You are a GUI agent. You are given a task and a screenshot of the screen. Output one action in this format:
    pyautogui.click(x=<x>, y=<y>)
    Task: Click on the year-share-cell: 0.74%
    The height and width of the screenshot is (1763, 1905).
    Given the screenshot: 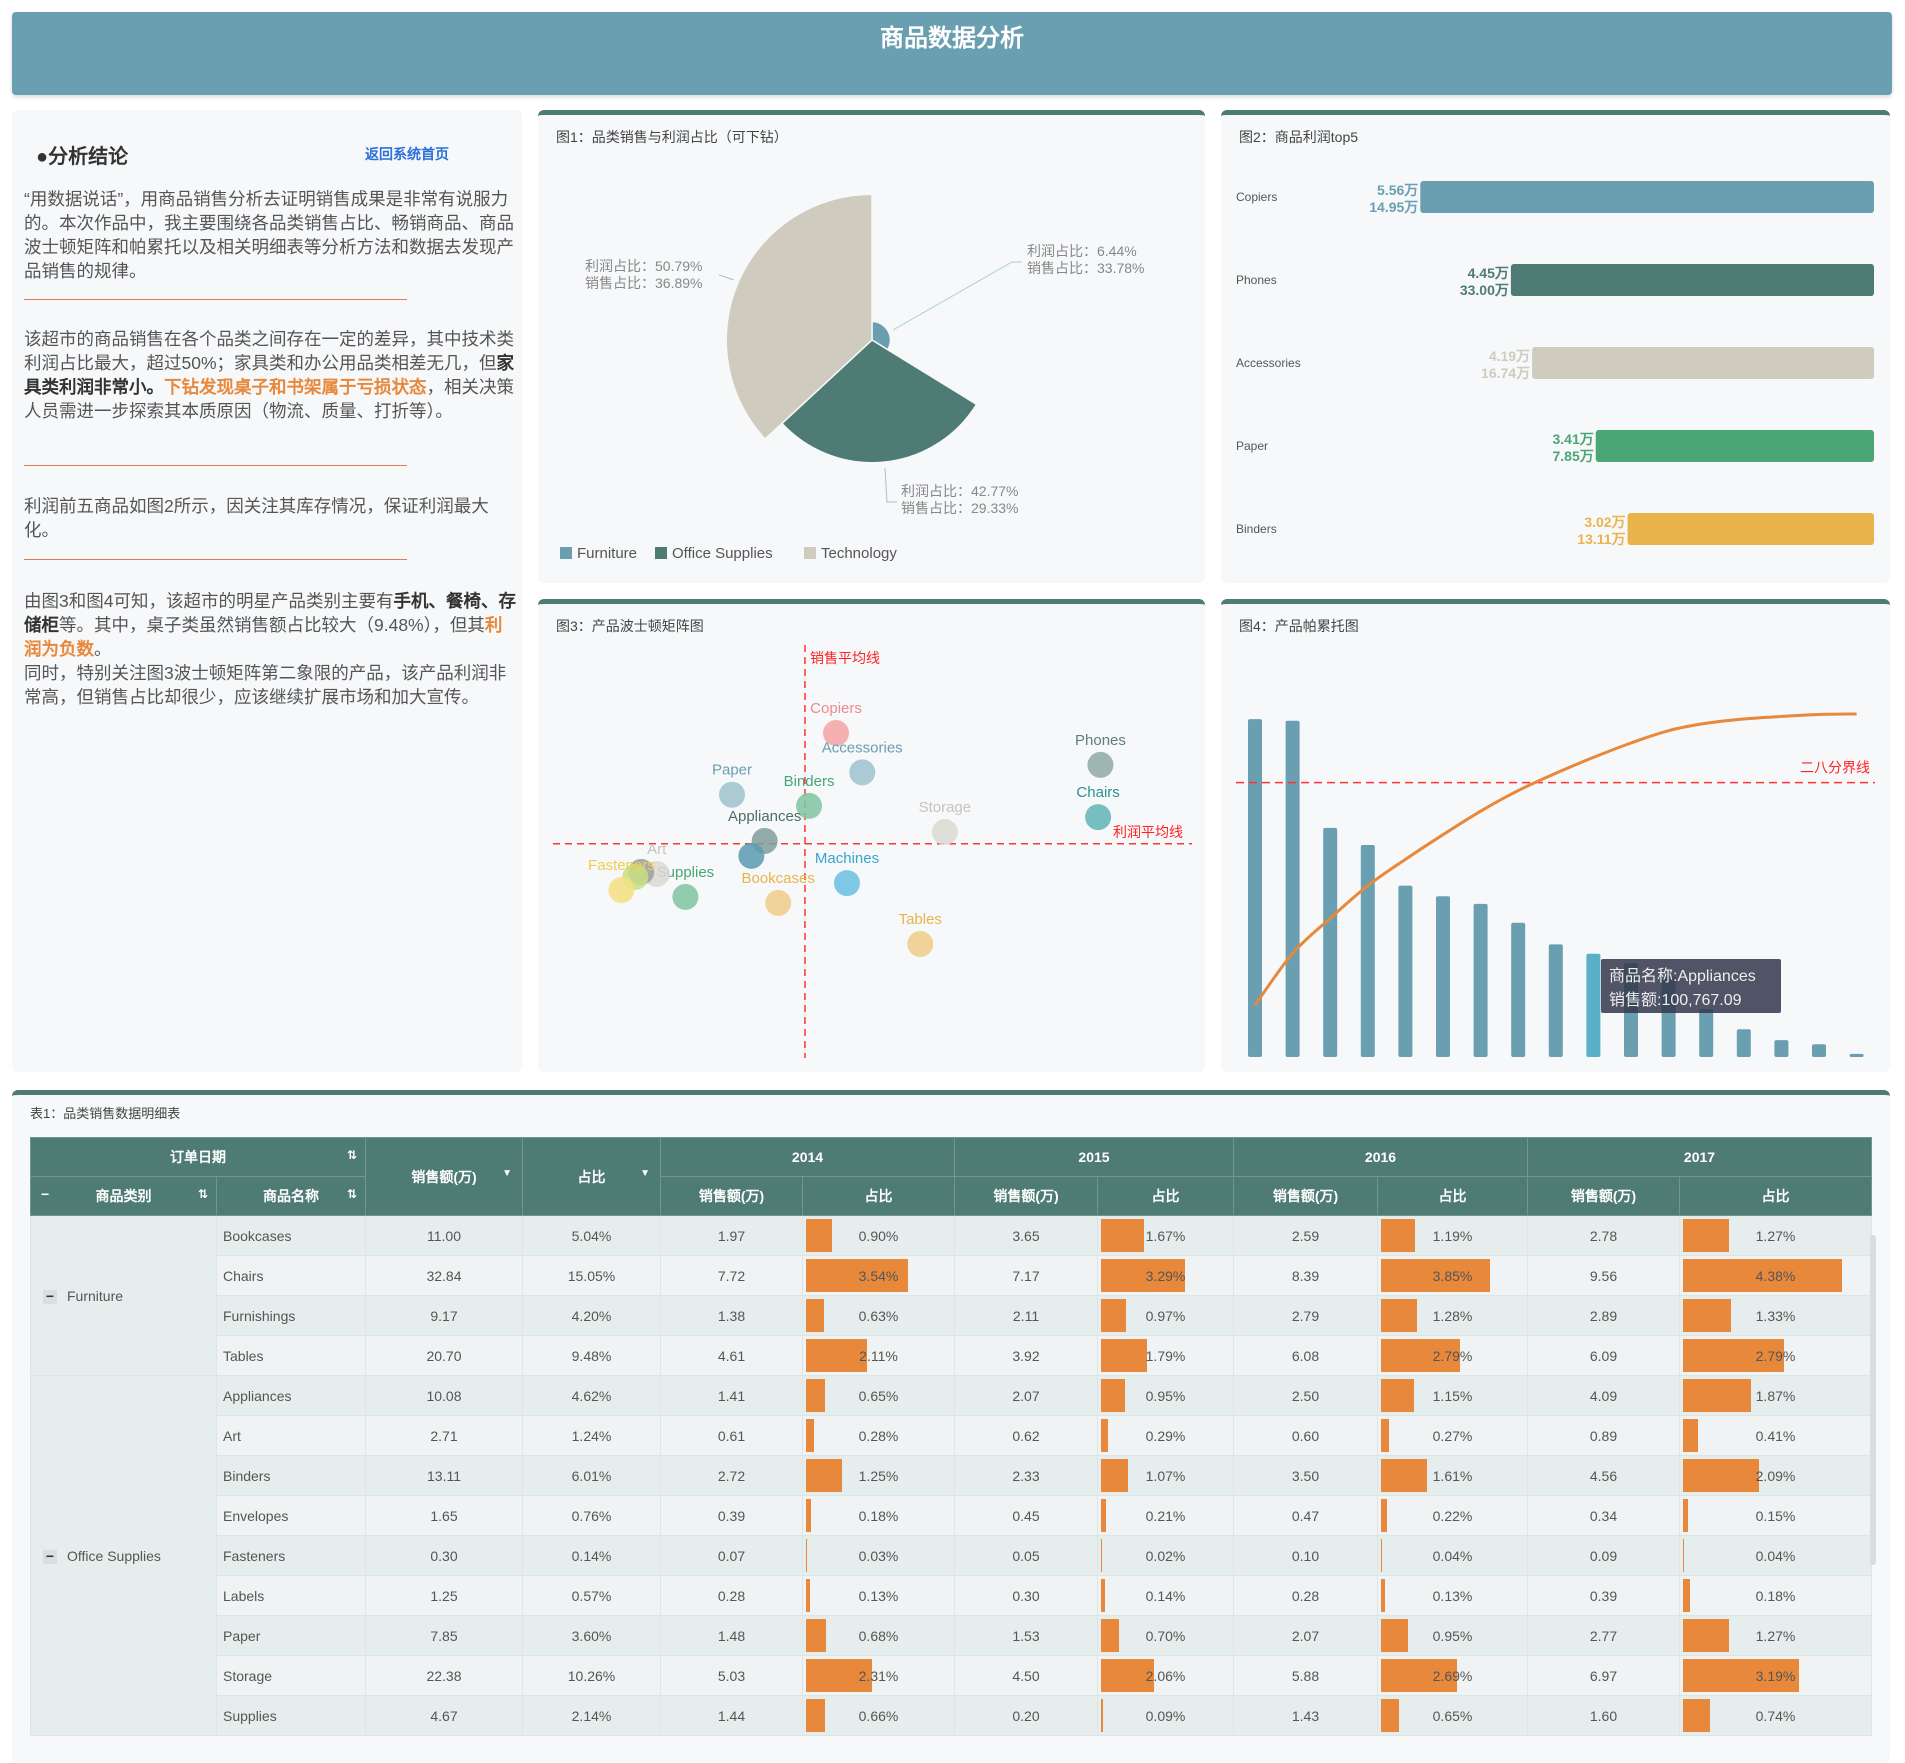 What is the action you would take?
    pyautogui.click(x=1775, y=1715)
    